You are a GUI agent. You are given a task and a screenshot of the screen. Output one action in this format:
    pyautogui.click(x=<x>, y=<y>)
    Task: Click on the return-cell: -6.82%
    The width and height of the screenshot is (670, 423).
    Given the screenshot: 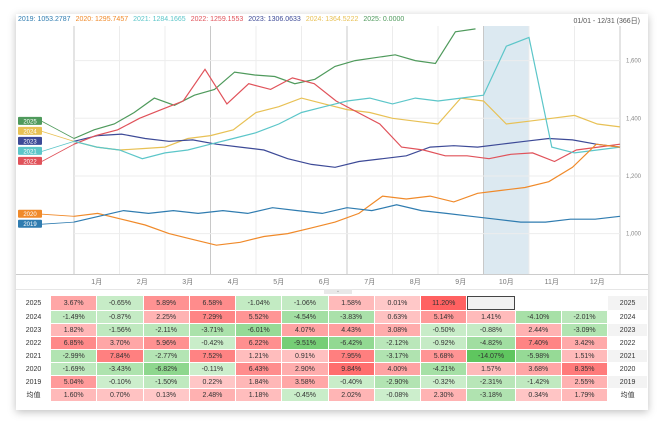 What is the action you would take?
    pyautogui.click(x=166, y=369)
    